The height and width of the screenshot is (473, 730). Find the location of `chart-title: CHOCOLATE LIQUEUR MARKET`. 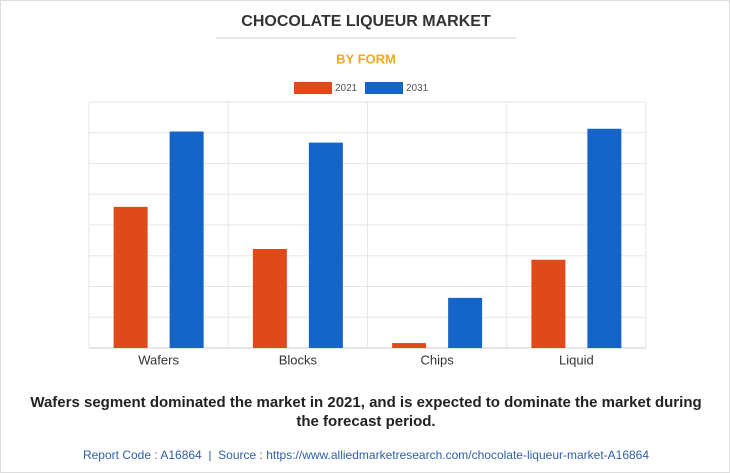

chart-title: CHOCOLATE LIQUEUR MARKET is located at coordinates (366, 21).